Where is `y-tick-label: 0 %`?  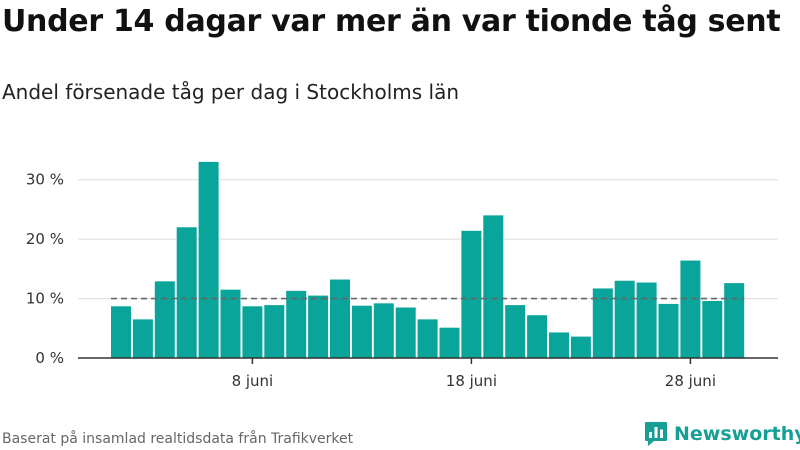
y-tick-label: 0 % is located at coordinates (49, 358).